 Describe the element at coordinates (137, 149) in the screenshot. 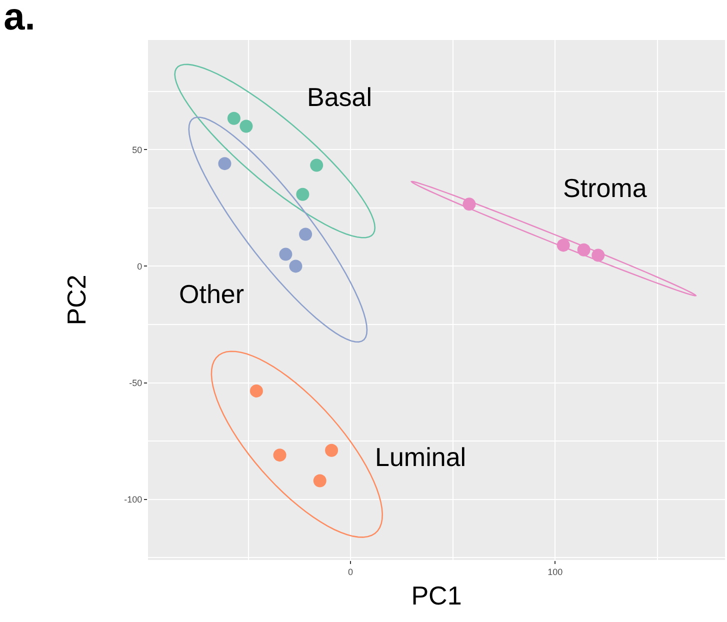

I see `y-tick-label: 50` at that location.